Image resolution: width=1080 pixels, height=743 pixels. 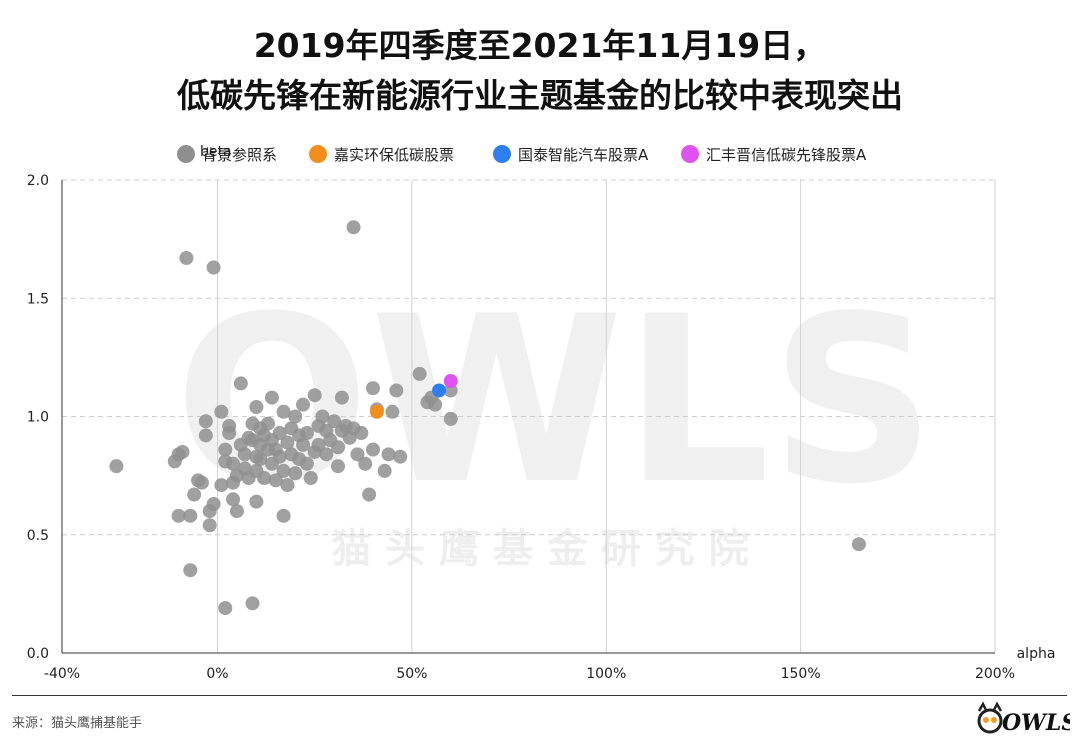 I want to click on y-tick-label: 0.0, so click(x=38, y=654).